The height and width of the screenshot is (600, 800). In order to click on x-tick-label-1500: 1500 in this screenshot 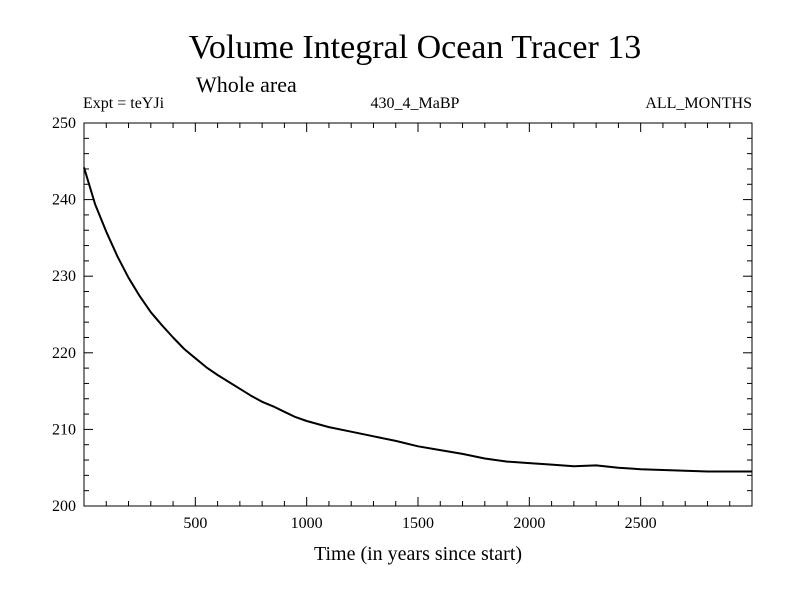, I will do `click(418, 523)`.